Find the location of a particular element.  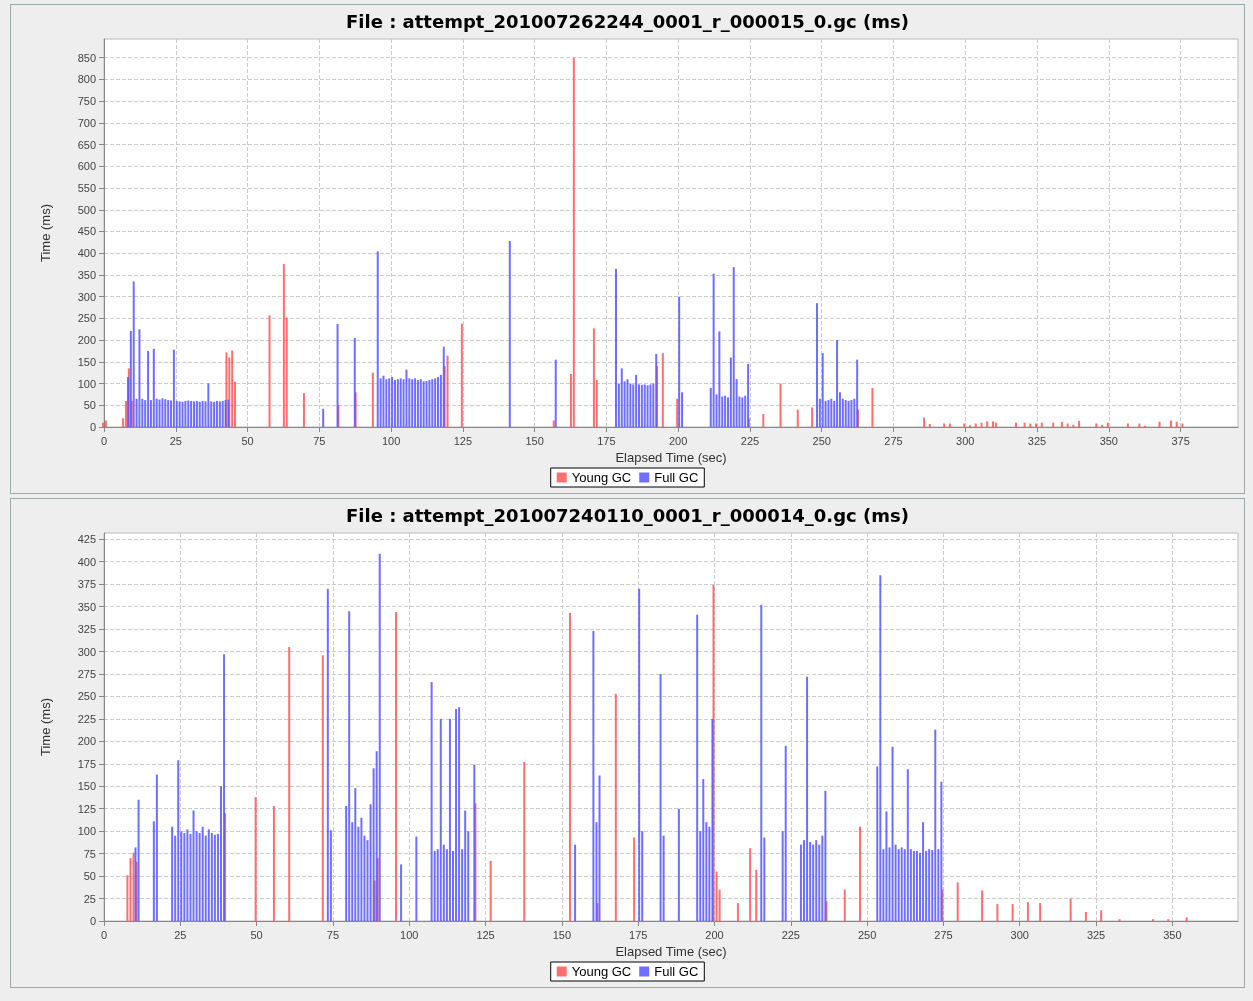

y-tick-label: 225 is located at coordinates (86, 718).